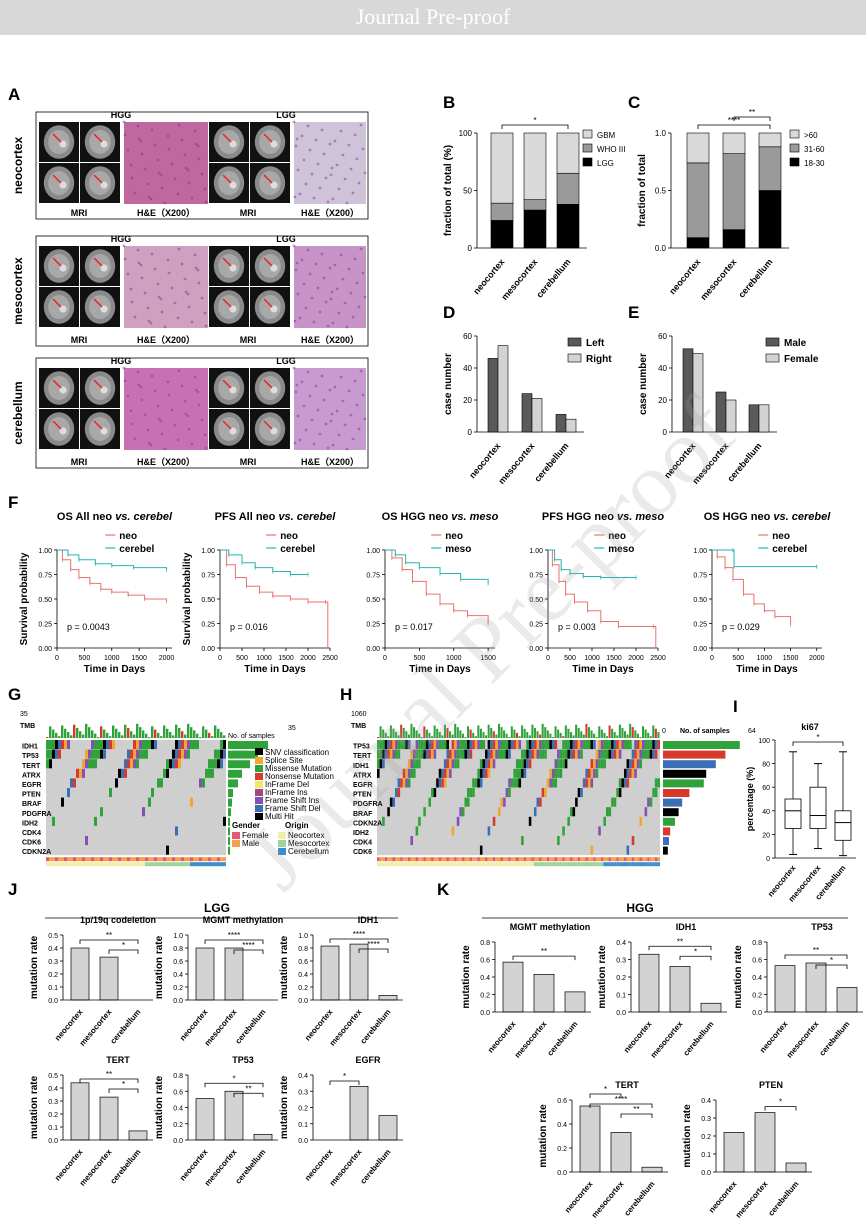 This screenshot has width=866, height=1229. What do you see at coordinates (229, 841) in the screenshot?
I see `nsamples-bar` at bounding box center [229, 841].